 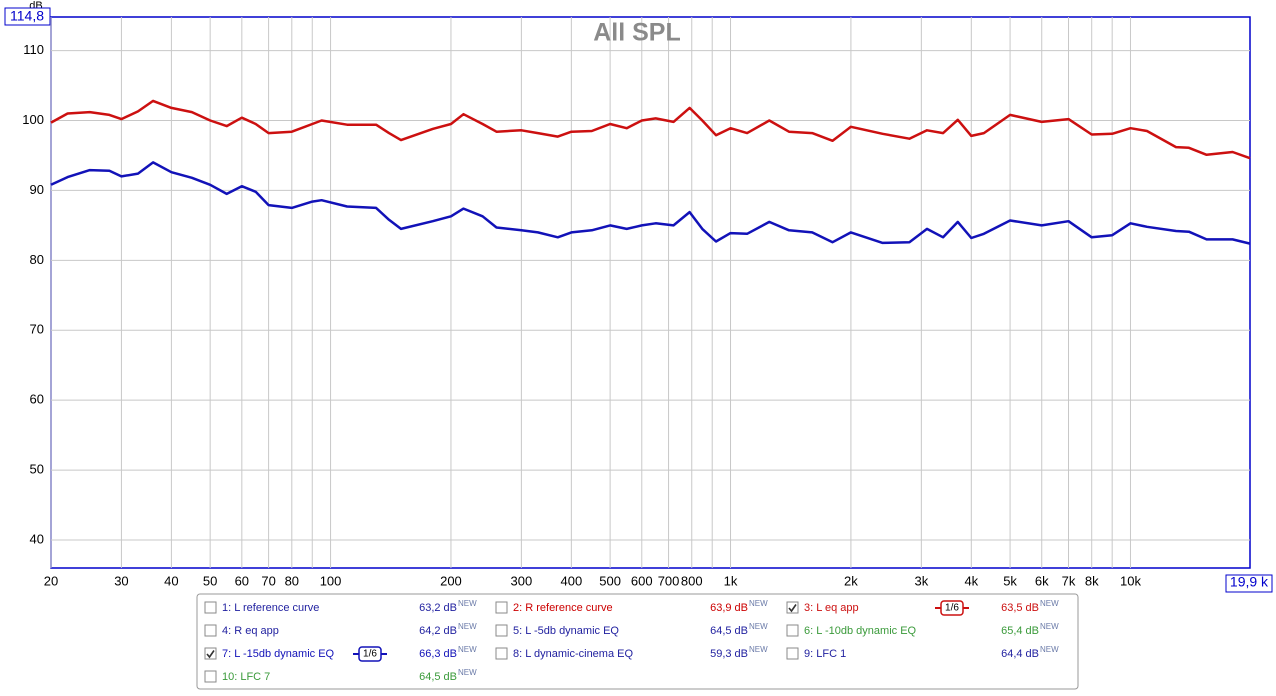 I want to click on x-tick-label: 1k, so click(x=731, y=580).